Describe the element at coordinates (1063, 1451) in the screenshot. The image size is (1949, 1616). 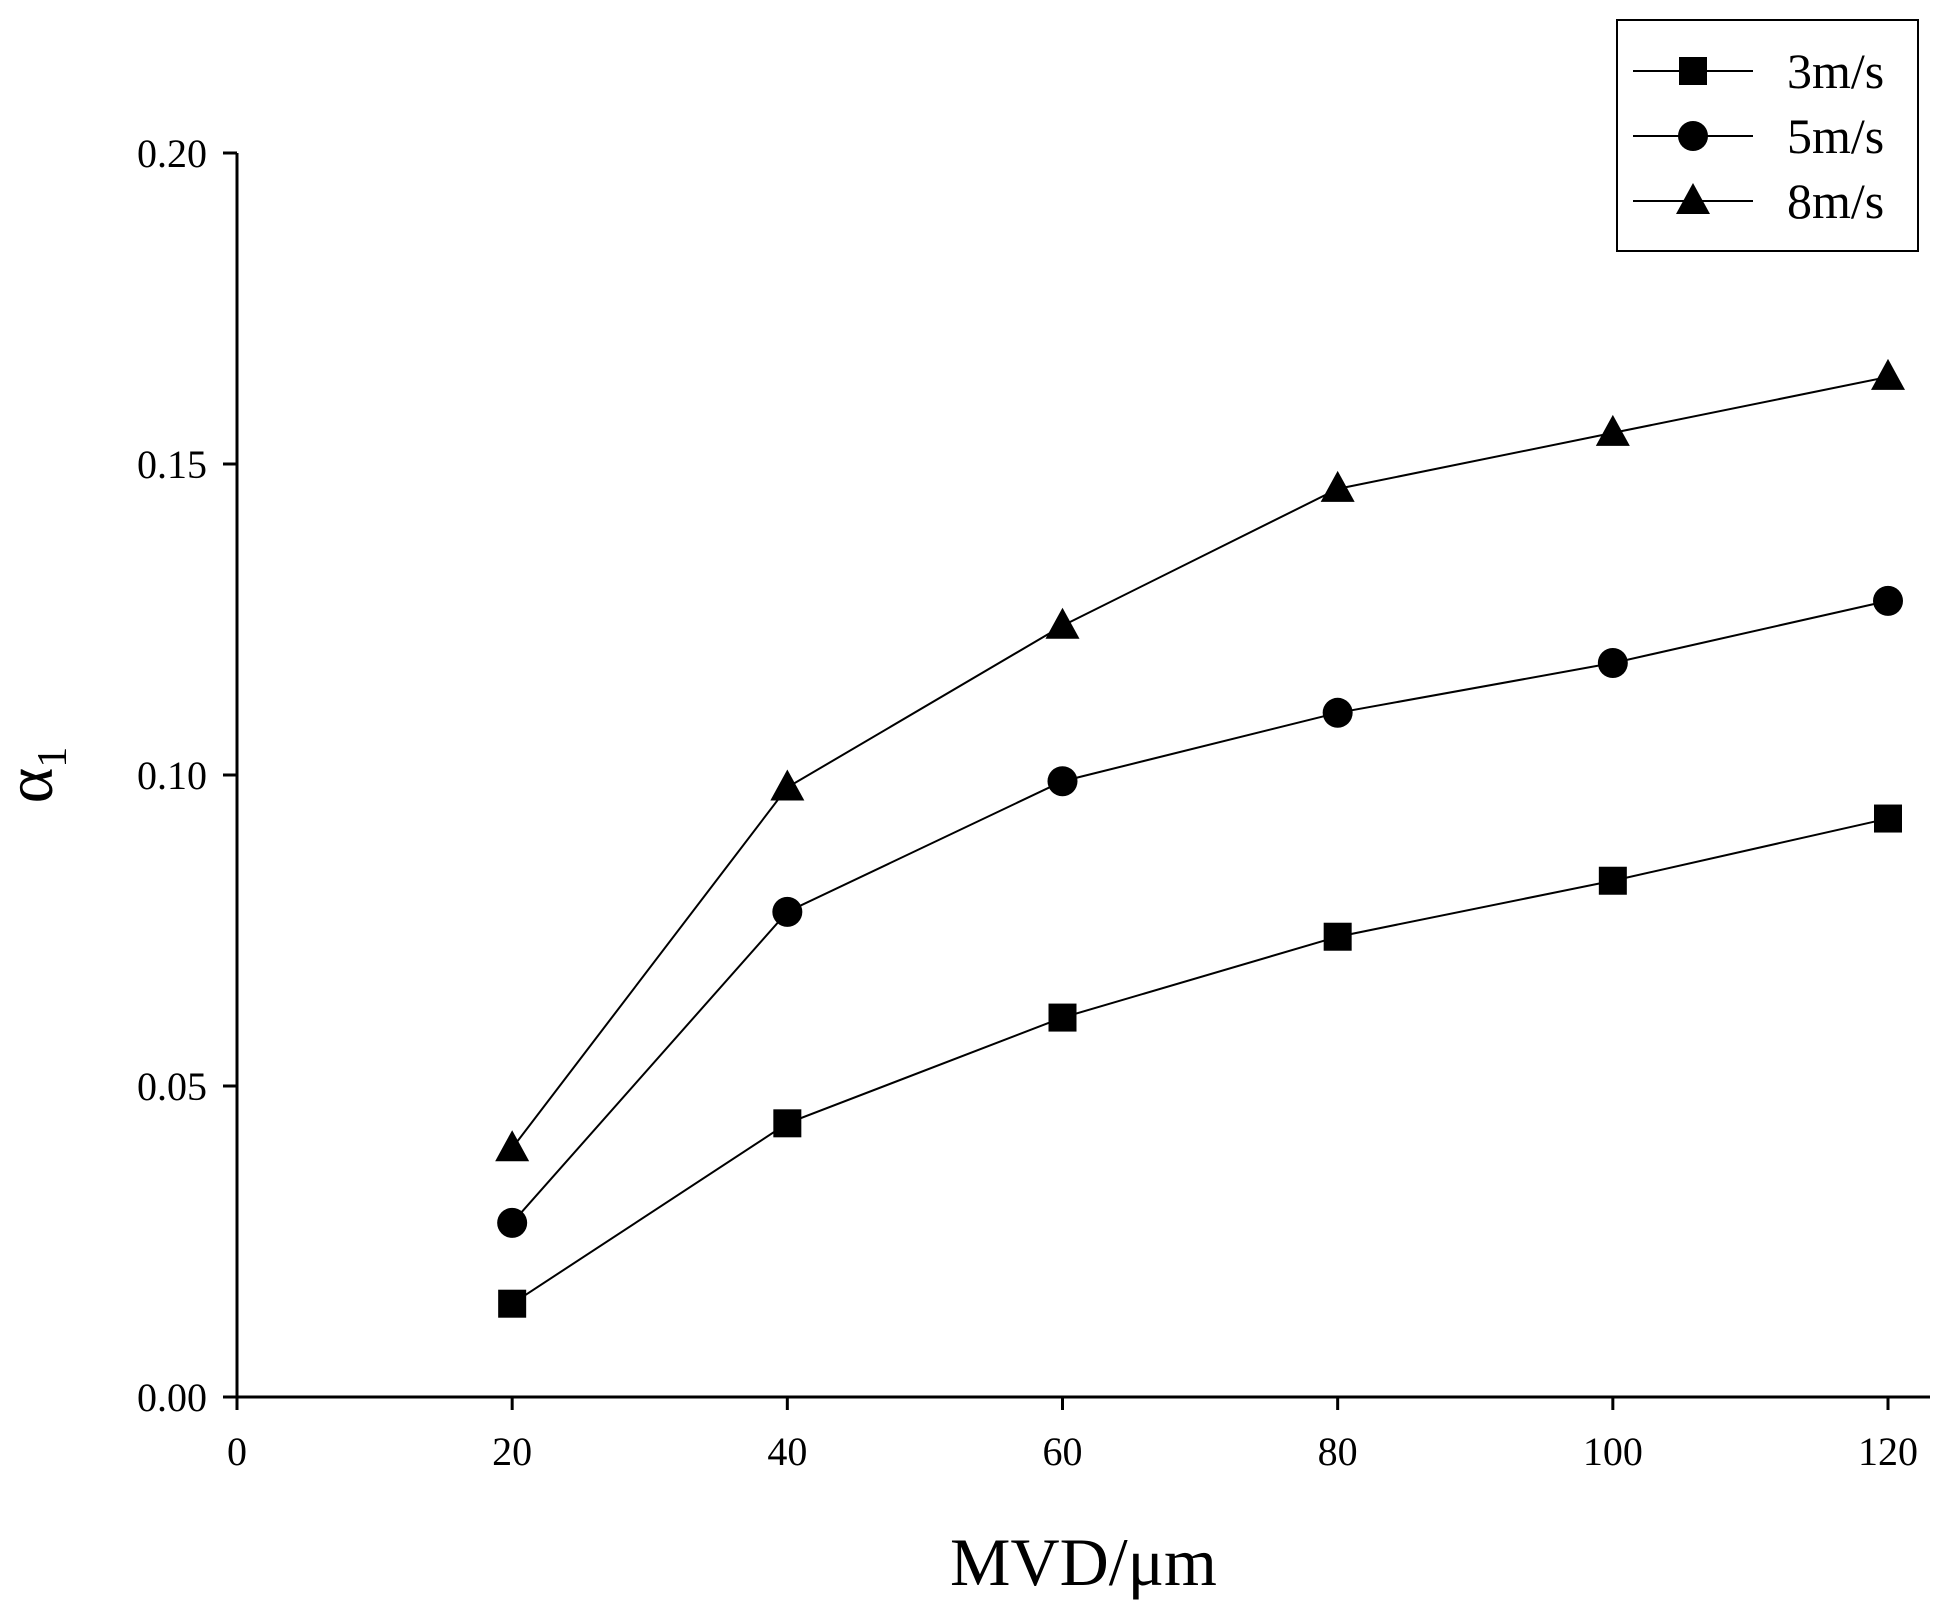
I see `x-tick-label: 60` at that location.